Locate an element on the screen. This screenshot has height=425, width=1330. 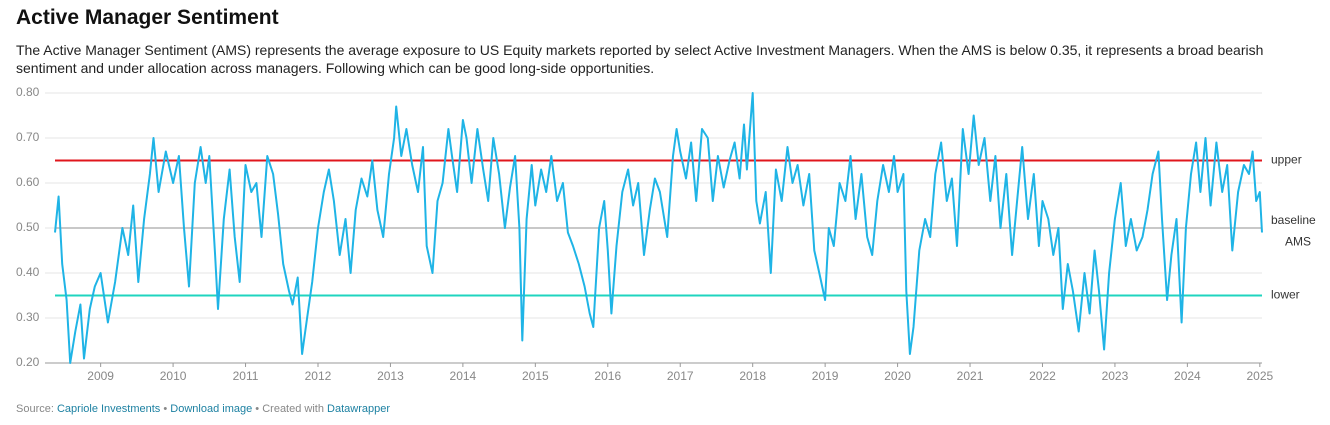
x-tick-label: 2020 is located at coordinates (897, 376).